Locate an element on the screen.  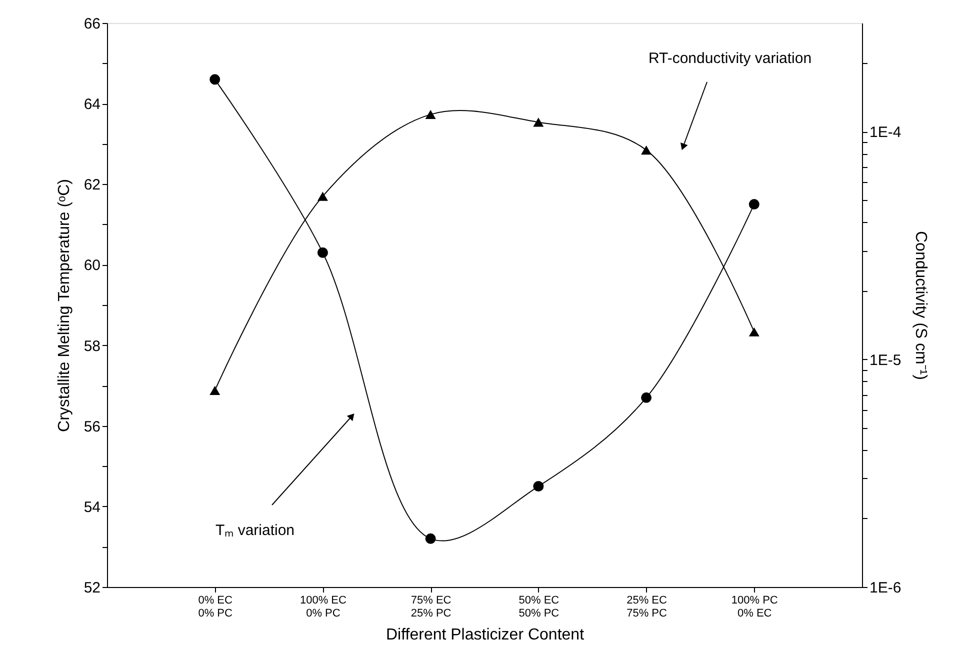
y-tick-label: 64 is located at coordinates (92, 105).